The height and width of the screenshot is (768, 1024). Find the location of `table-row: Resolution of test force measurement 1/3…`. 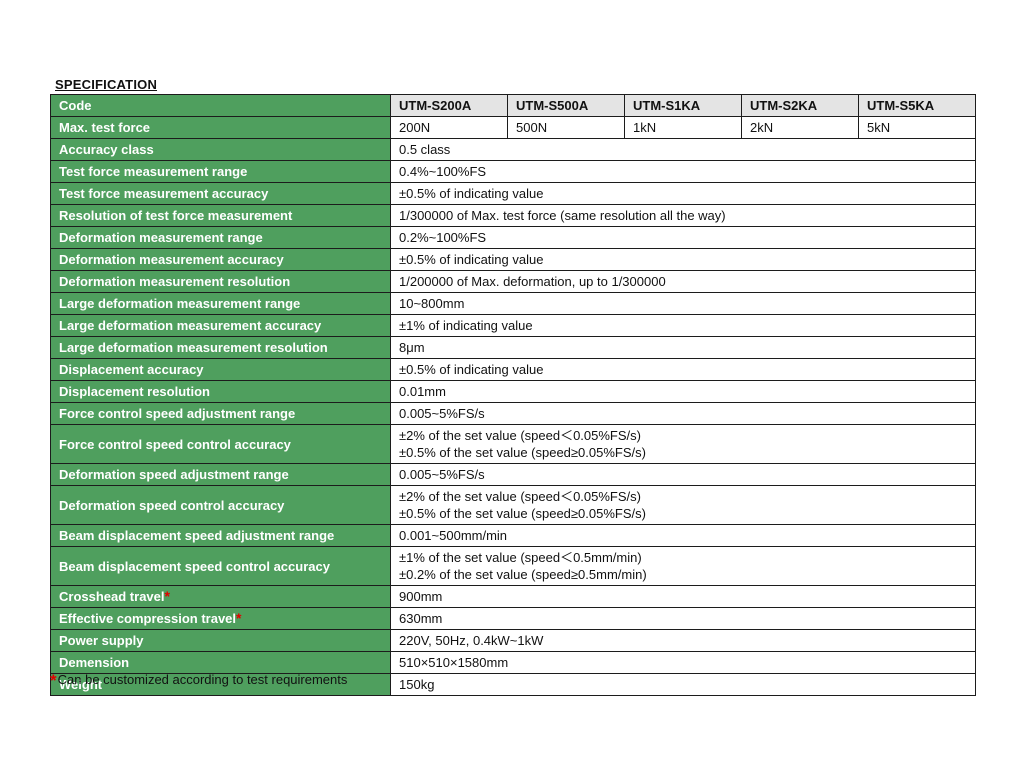

table-row: Resolution of test force measurement 1/3… is located at coordinates (513, 215).